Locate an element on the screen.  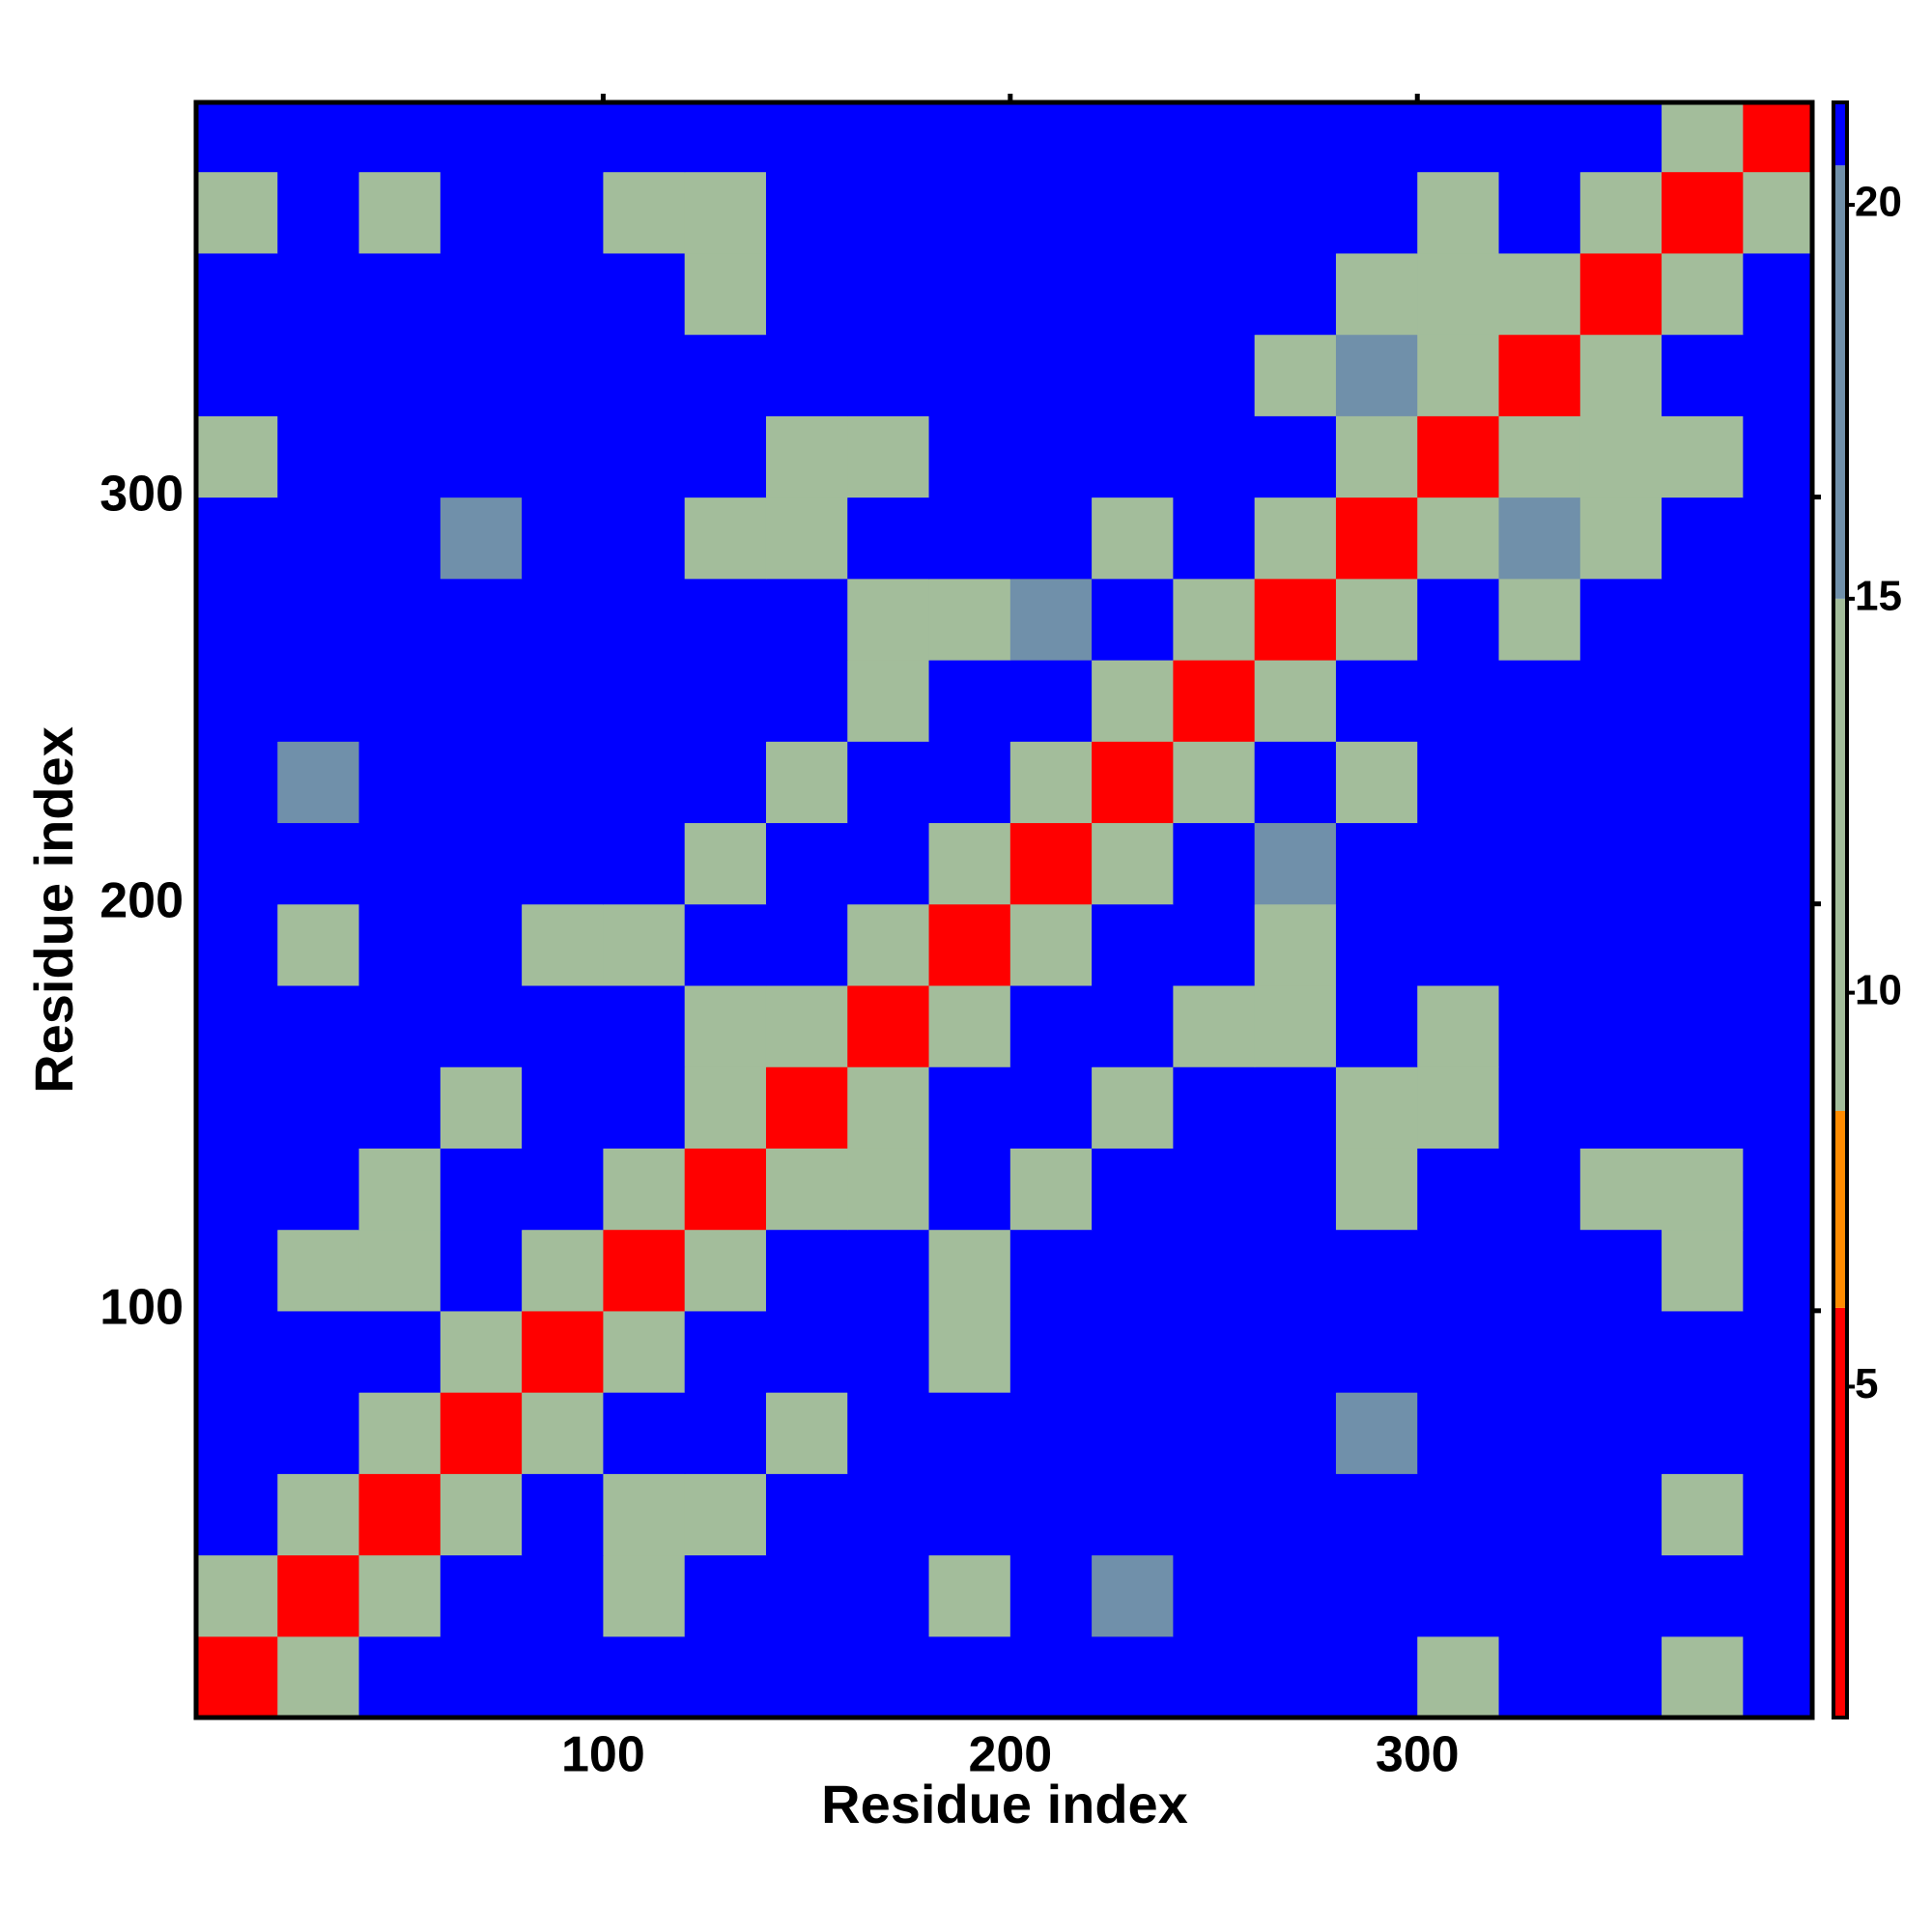
colorbar-tick-label: 15 is located at coordinates (1878, 595).